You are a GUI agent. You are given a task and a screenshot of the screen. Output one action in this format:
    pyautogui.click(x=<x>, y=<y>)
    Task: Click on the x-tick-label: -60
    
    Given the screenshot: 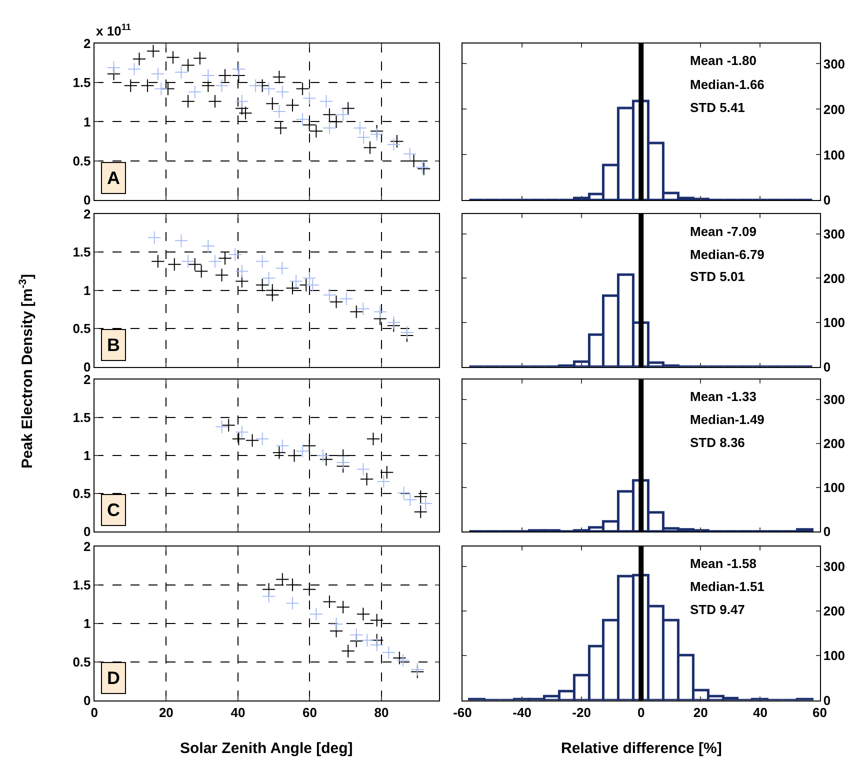 What is the action you would take?
    pyautogui.click(x=462, y=712)
    